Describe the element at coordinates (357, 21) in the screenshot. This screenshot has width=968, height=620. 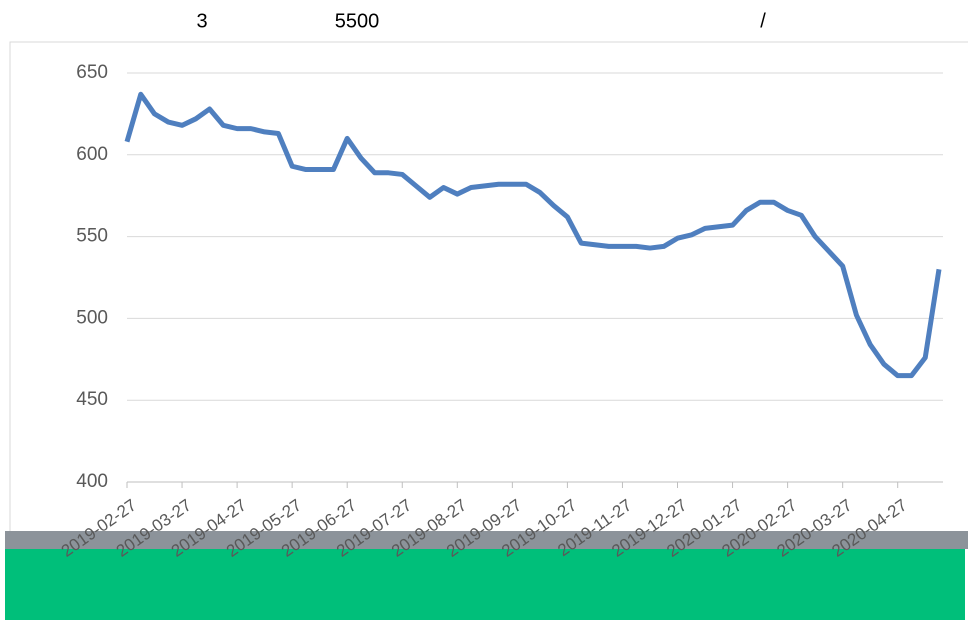
I see `chart-title: 5500` at that location.